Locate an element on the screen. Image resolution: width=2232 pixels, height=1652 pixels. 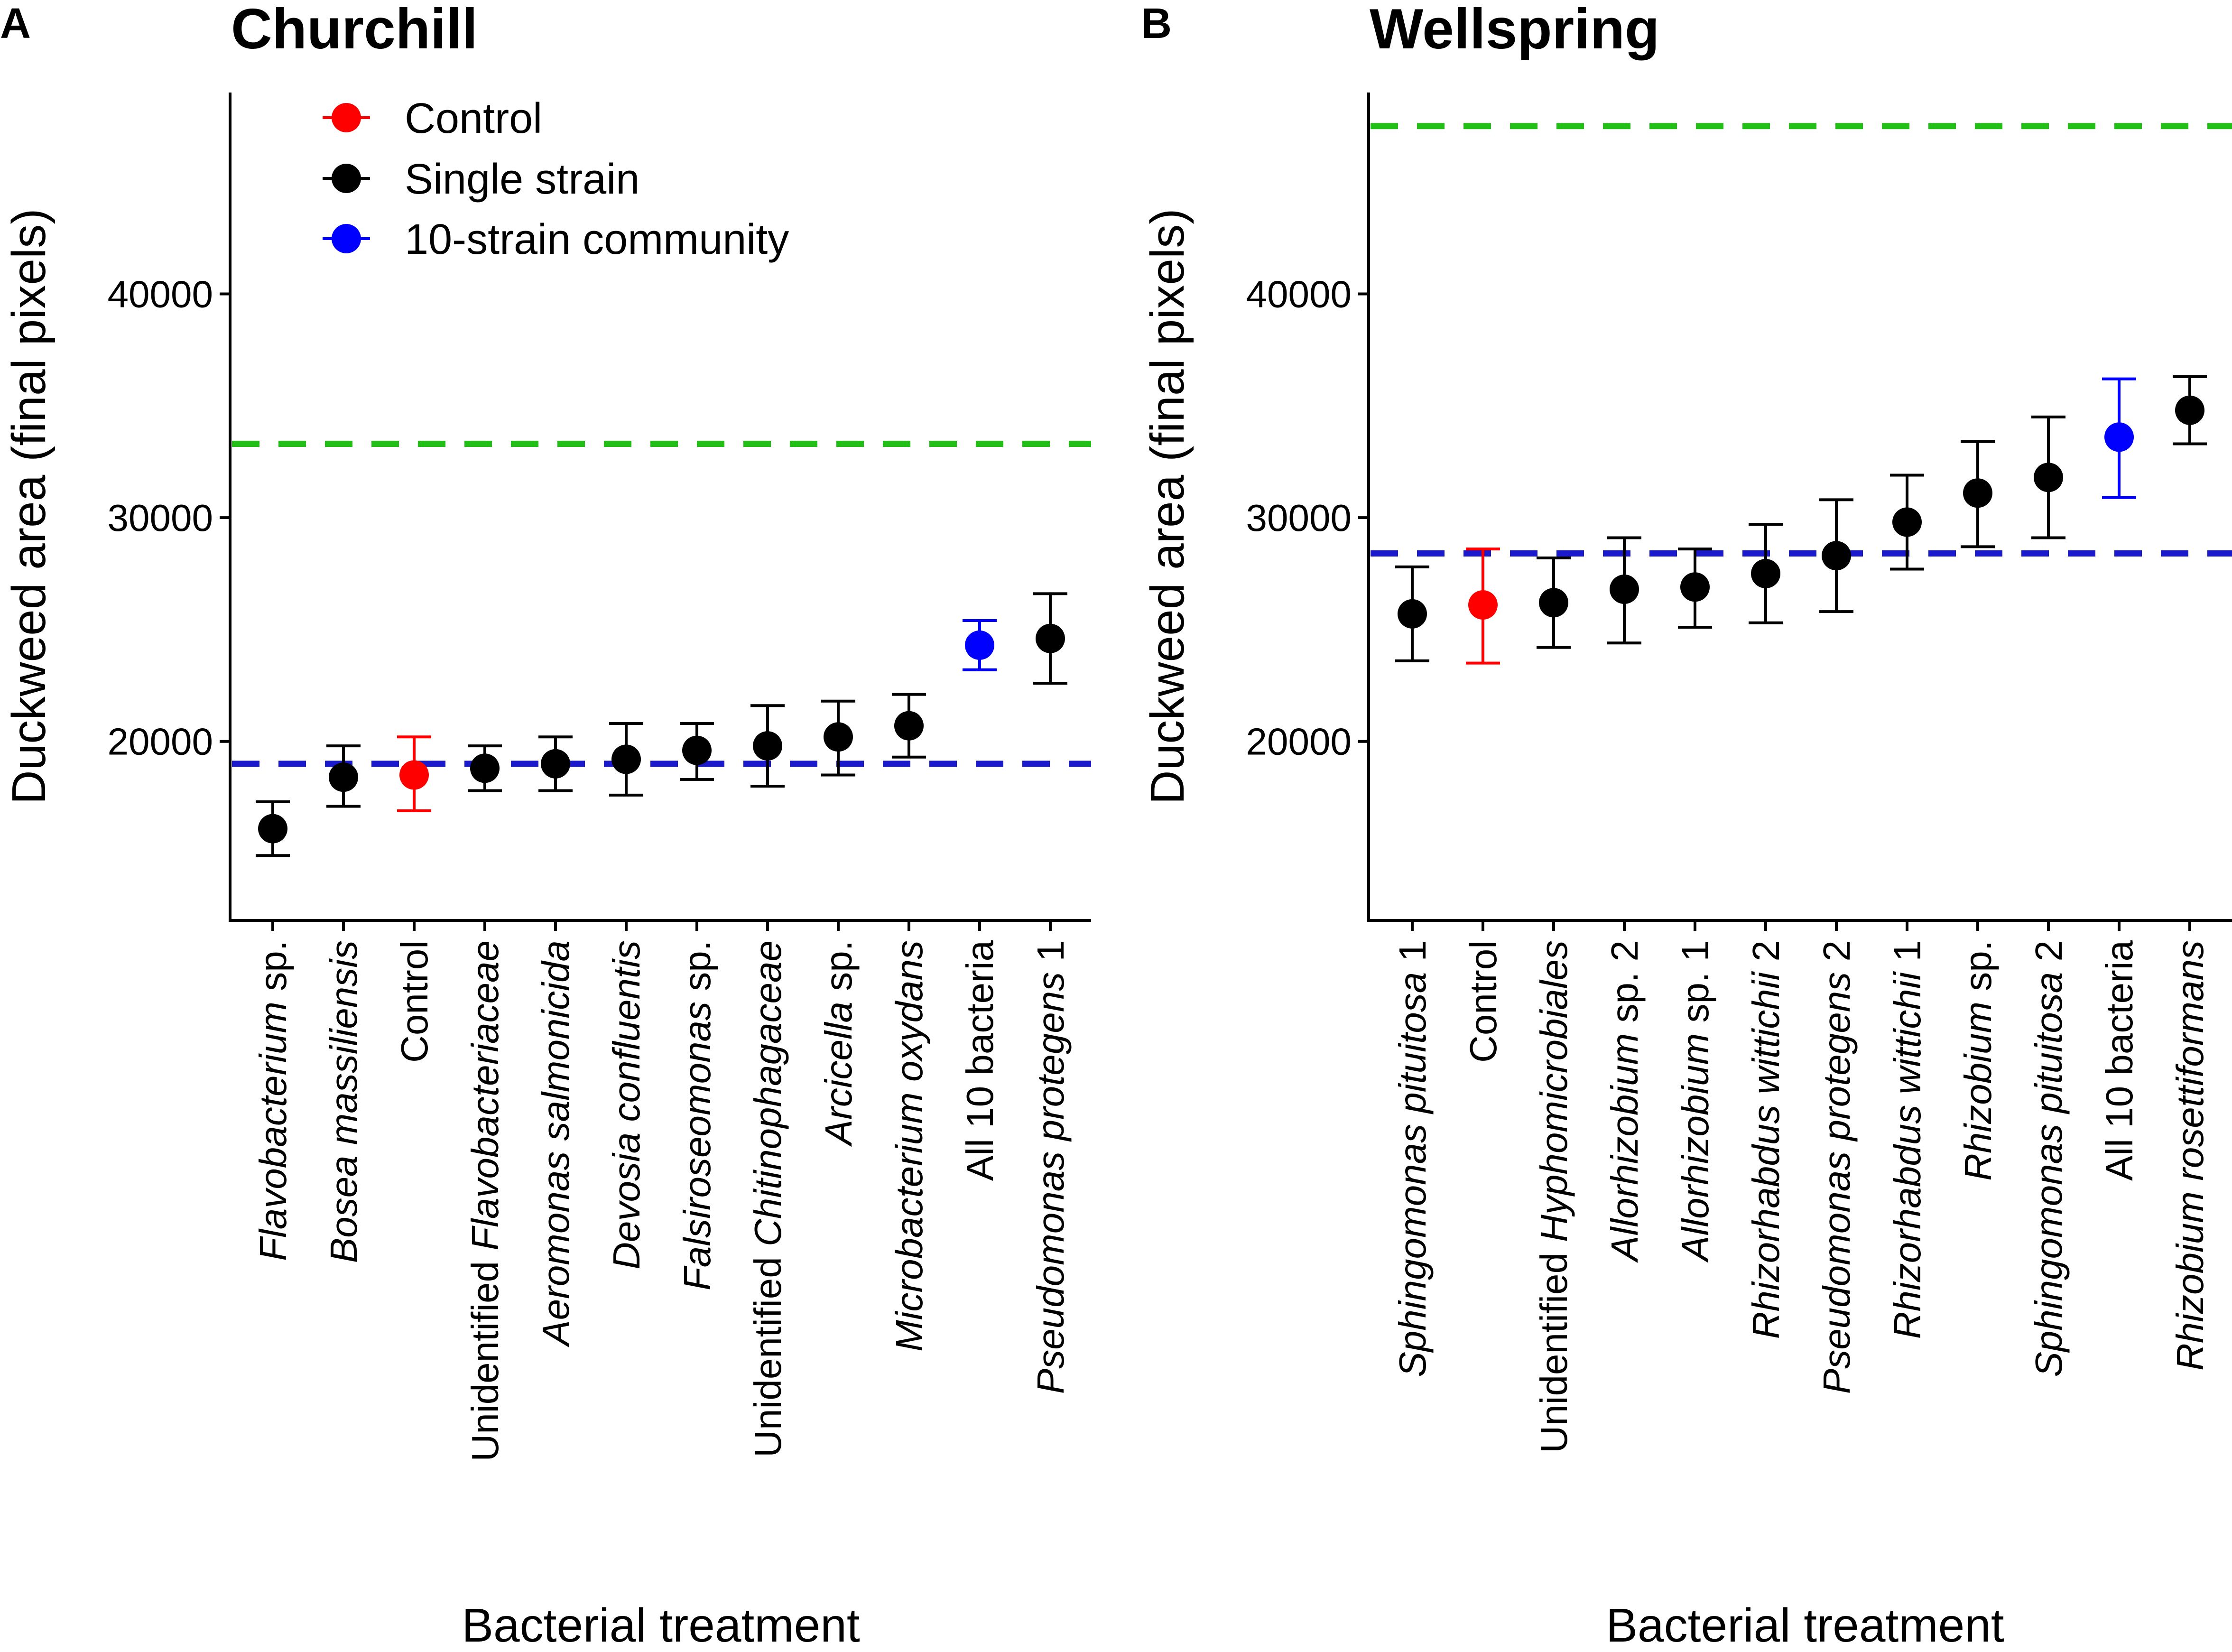
x-category-label: Bosea massiliensis is located at coordinates (344, 1101).